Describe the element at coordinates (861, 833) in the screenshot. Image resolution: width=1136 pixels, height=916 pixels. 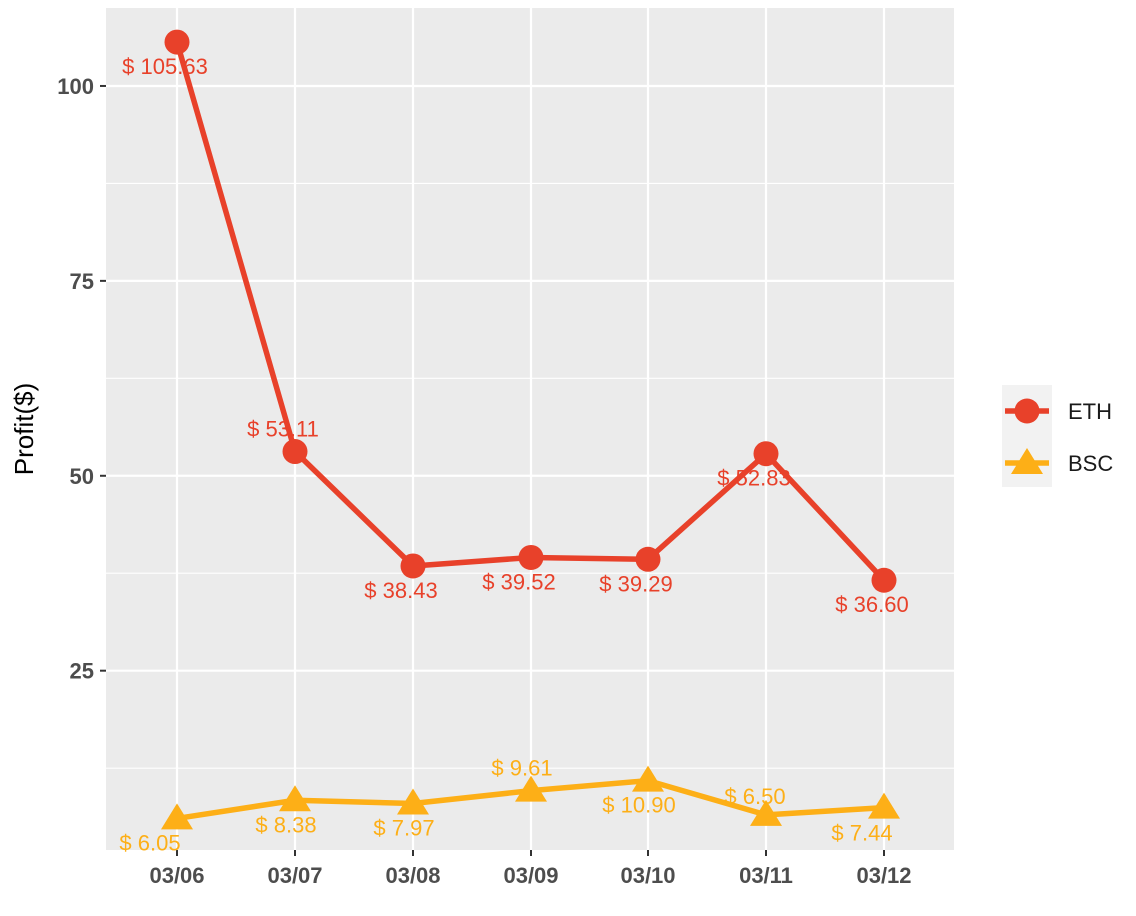
I see `data-label: $ 7.44` at that location.